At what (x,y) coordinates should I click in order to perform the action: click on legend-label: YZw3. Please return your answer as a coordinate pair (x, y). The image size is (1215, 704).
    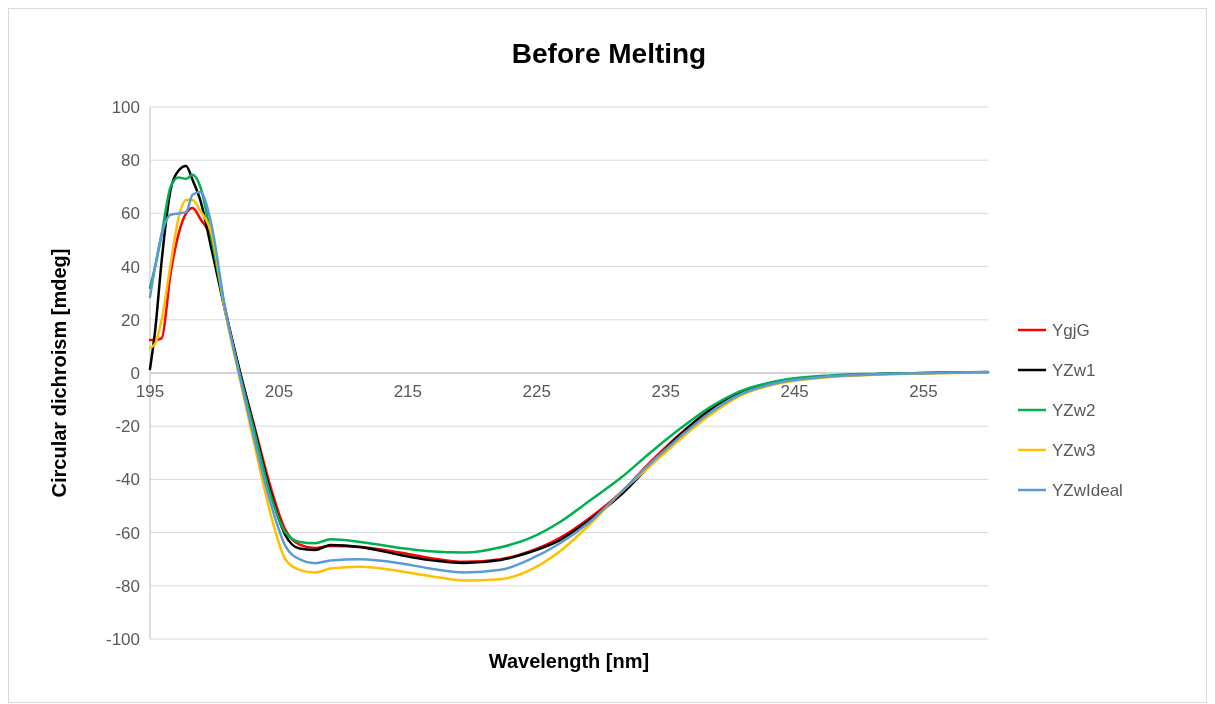
    Looking at the image, I should click on (1074, 450).